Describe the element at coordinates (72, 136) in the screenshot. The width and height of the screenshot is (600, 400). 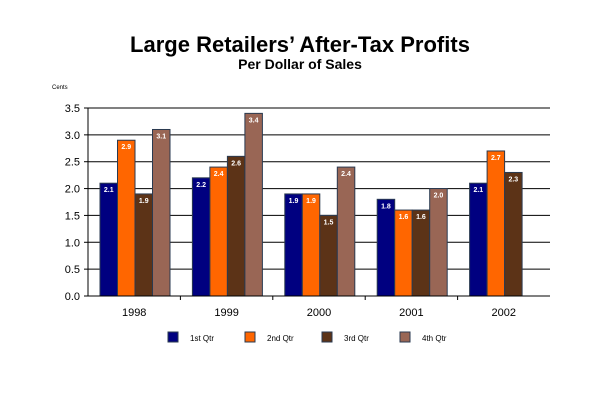
I see `y-tick-label: 3.0` at that location.